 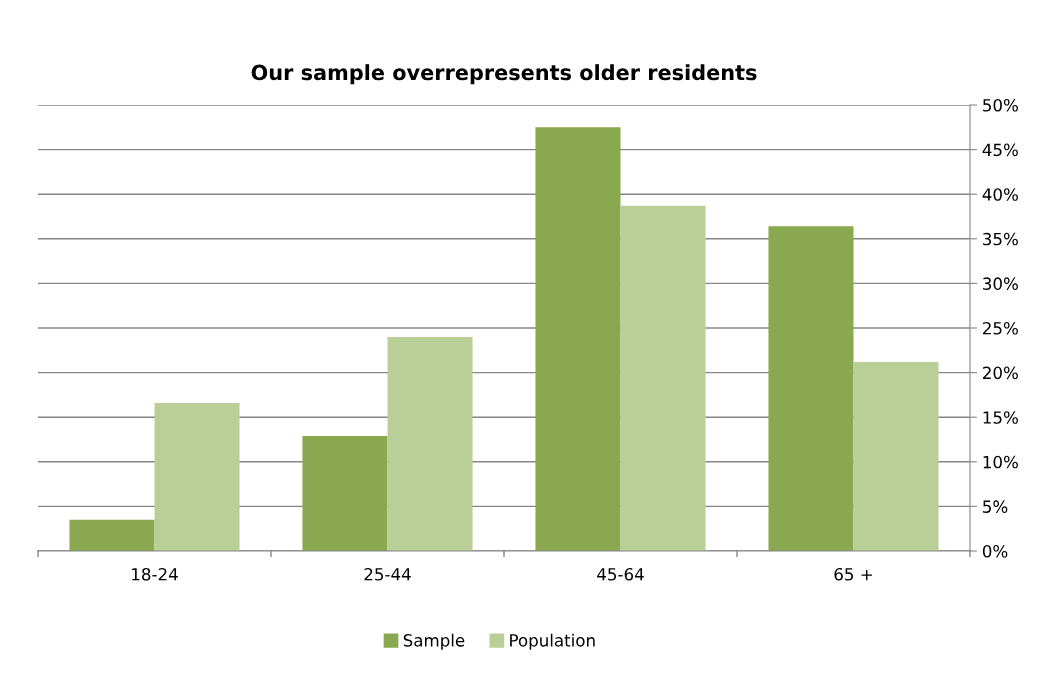 I want to click on x-tick-label: 25-44, so click(x=387, y=574).